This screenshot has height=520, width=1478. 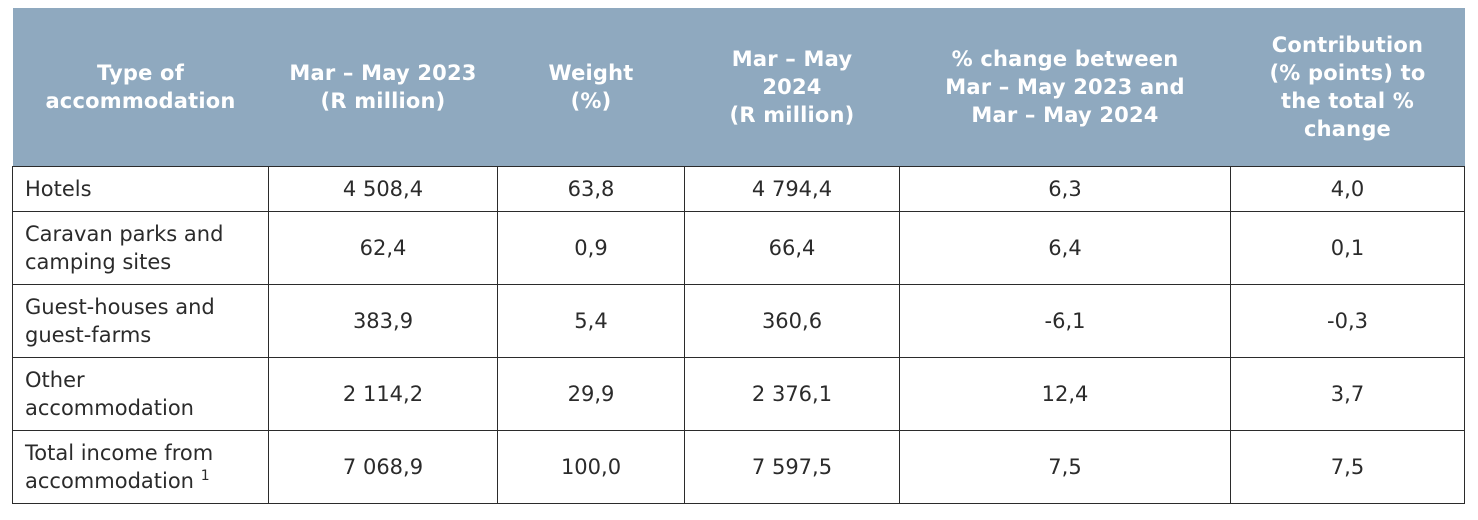 What do you see at coordinates (1065, 248) in the screenshot?
I see `cell-percent-change: 6,4` at bounding box center [1065, 248].